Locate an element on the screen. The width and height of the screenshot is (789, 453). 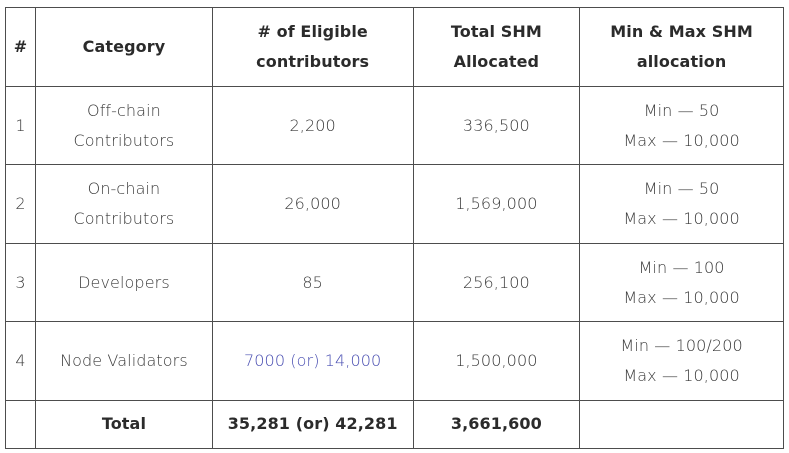
row-eligible: 2,200 is located at coordinates (312, 125).